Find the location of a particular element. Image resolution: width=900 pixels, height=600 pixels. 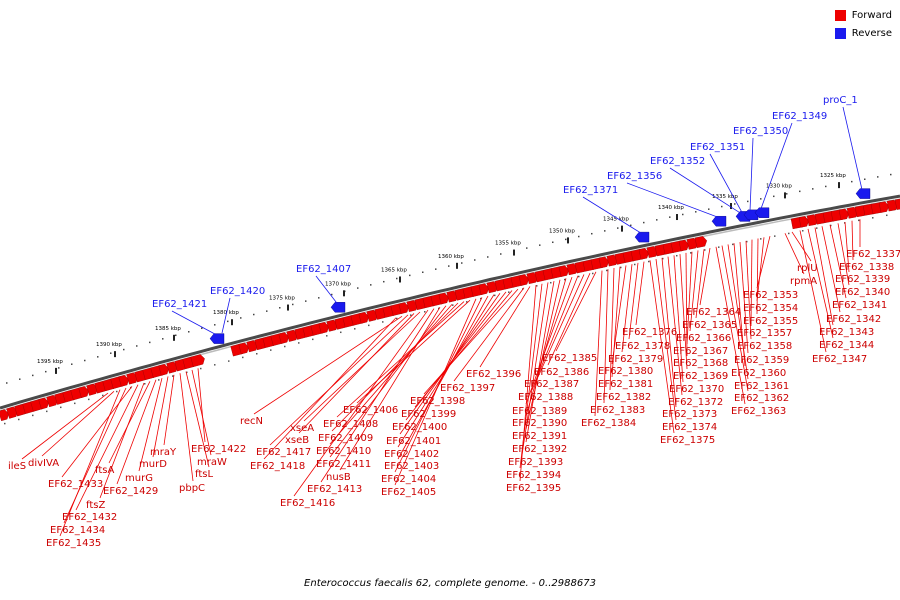

scale-tick-label: 1360 kbp is located at coordinates (451, 257).